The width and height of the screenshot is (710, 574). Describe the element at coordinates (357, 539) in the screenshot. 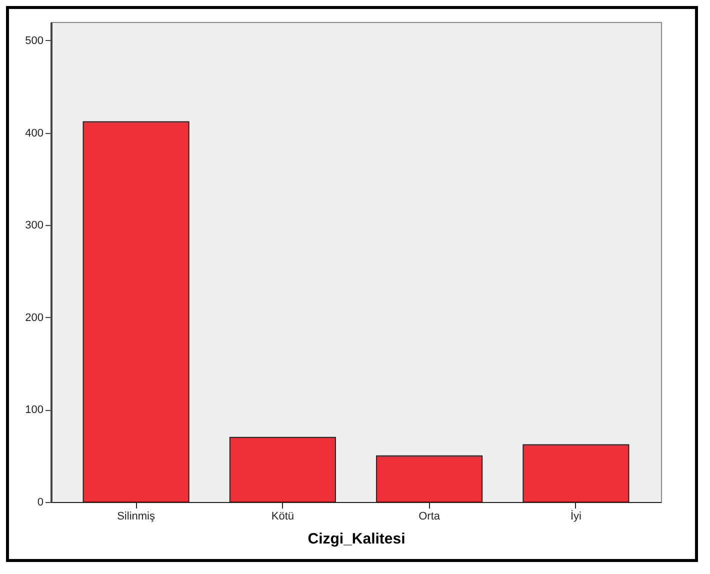

I see `x-axis-title: Cizgi_Kalitesi` at that location.